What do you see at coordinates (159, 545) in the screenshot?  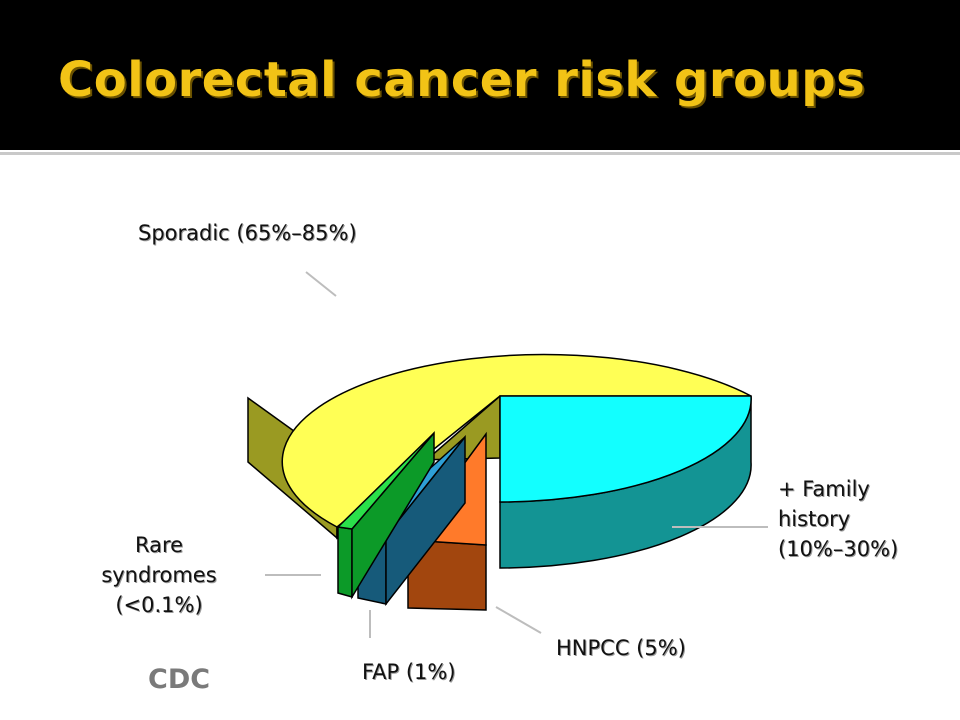 I see `label-rare-line1: Rare` at bounding box center [159, 545].